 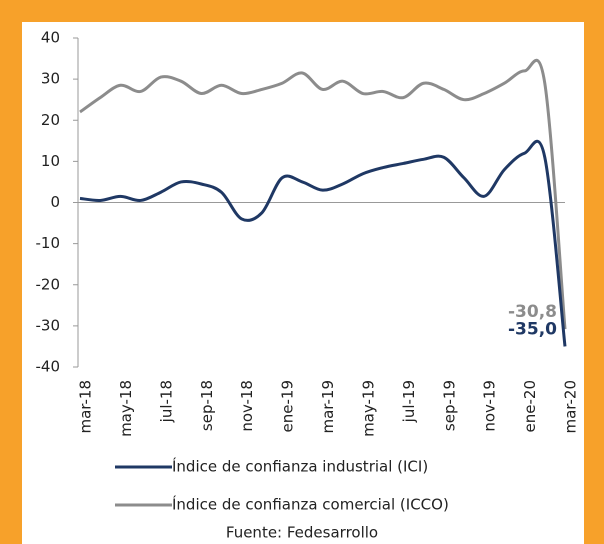 I want to click on y-tick-label: 30, so click(x=50, y=79).